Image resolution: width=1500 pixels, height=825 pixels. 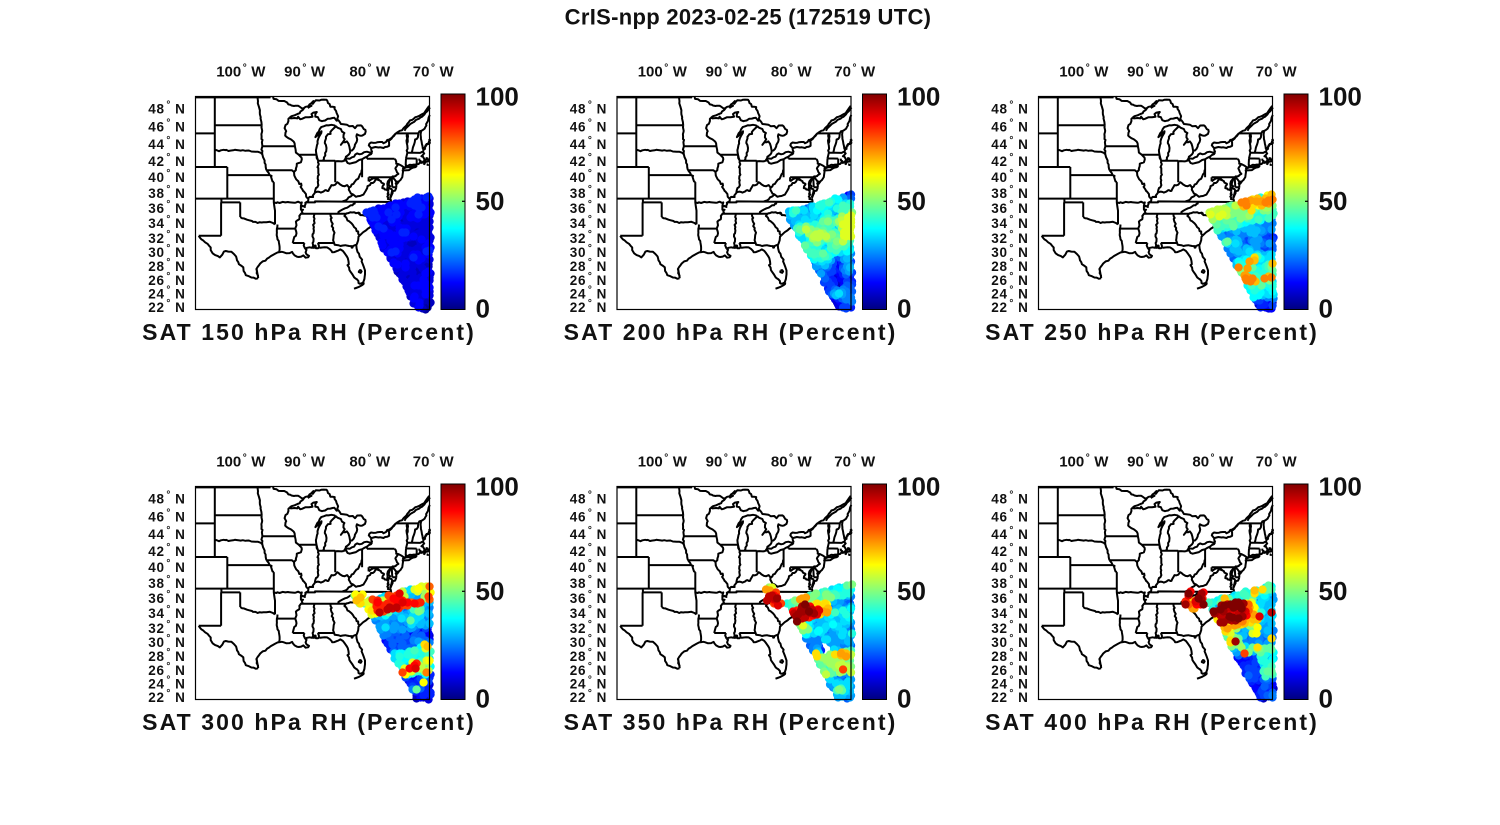 I want to click on svg-text: SAT 400 hPa RH (Percent), so click(x=1152, y=722).